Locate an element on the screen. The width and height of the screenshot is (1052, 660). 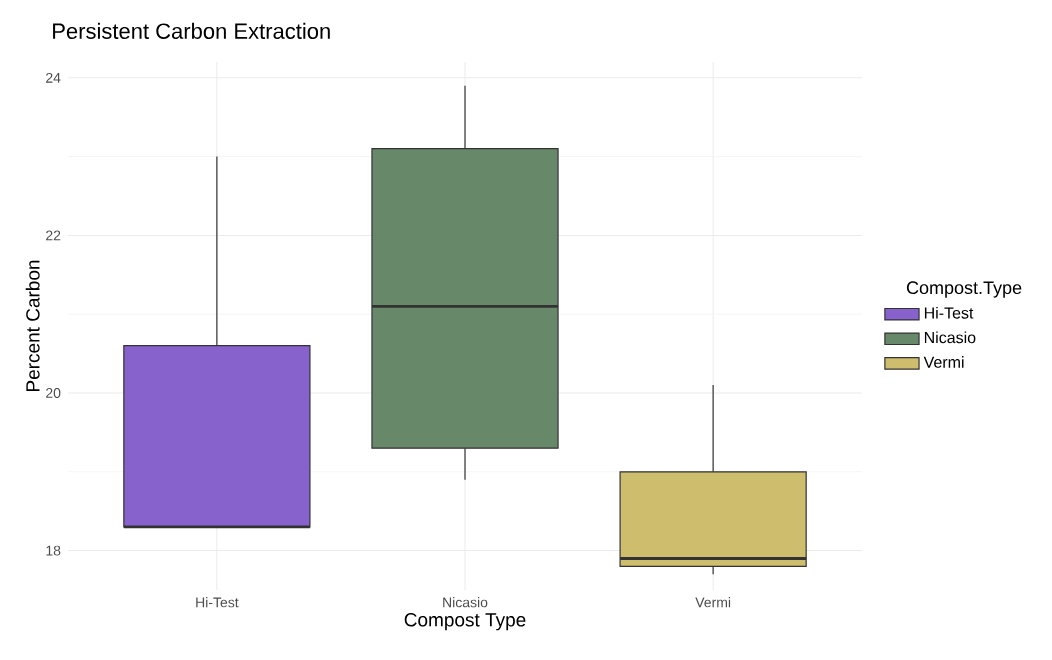
legend-label: Vermi is located at coordinates (943, 362).